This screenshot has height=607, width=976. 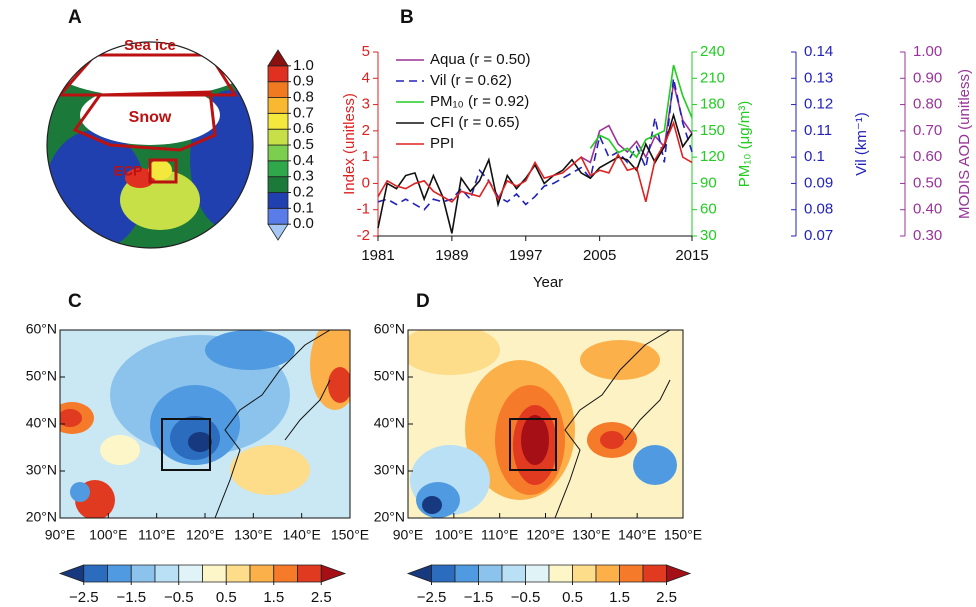 I want to click on y-tick-label: 0.07, so click(x=818, y=235).